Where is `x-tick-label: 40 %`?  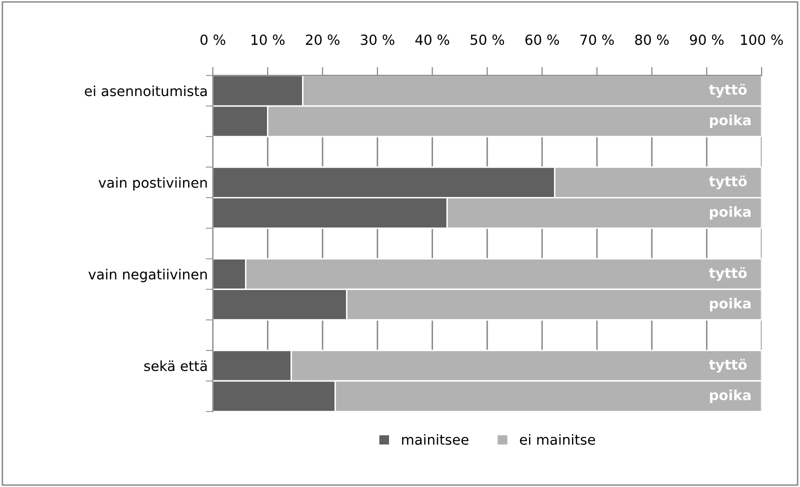 x-tick-label: 40 % is located at coordinates (432, 40).